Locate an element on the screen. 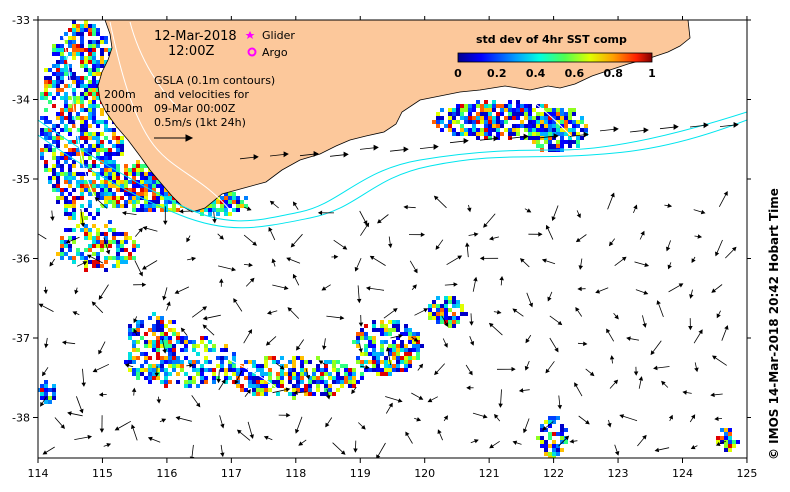  y-tick-label: -38 is located at coordinates (21, 418).